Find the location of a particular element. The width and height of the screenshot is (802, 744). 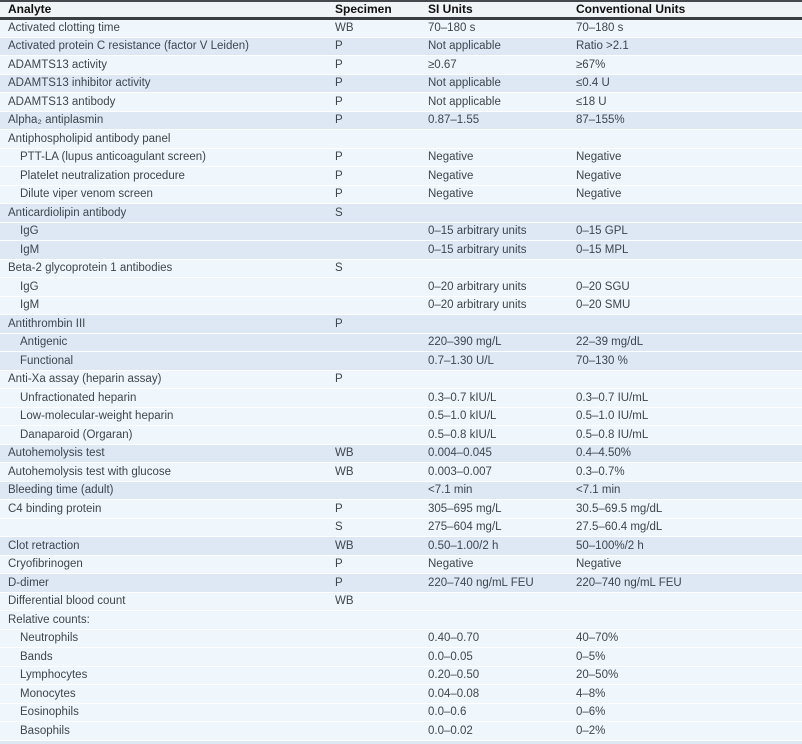

table-row: Alpha₂ antiplasmin P 0.87–1.55 87–155% is located at coordinates (401, 120).